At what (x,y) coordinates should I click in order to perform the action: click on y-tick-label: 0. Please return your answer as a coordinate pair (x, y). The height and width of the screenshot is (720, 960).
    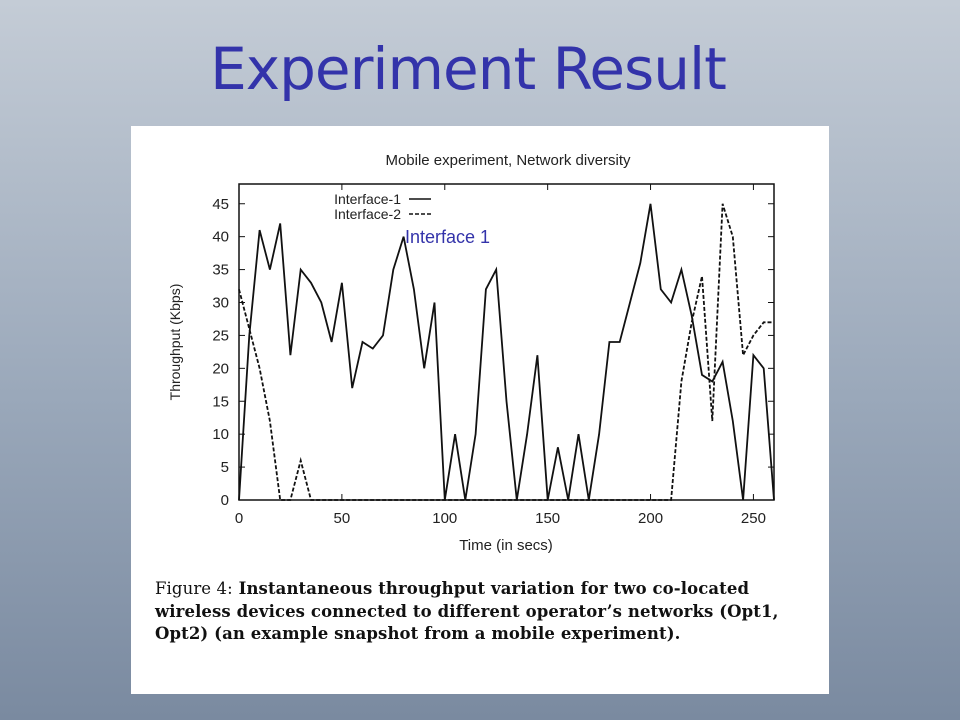
    Looking at the image, I should click on (225, 500).